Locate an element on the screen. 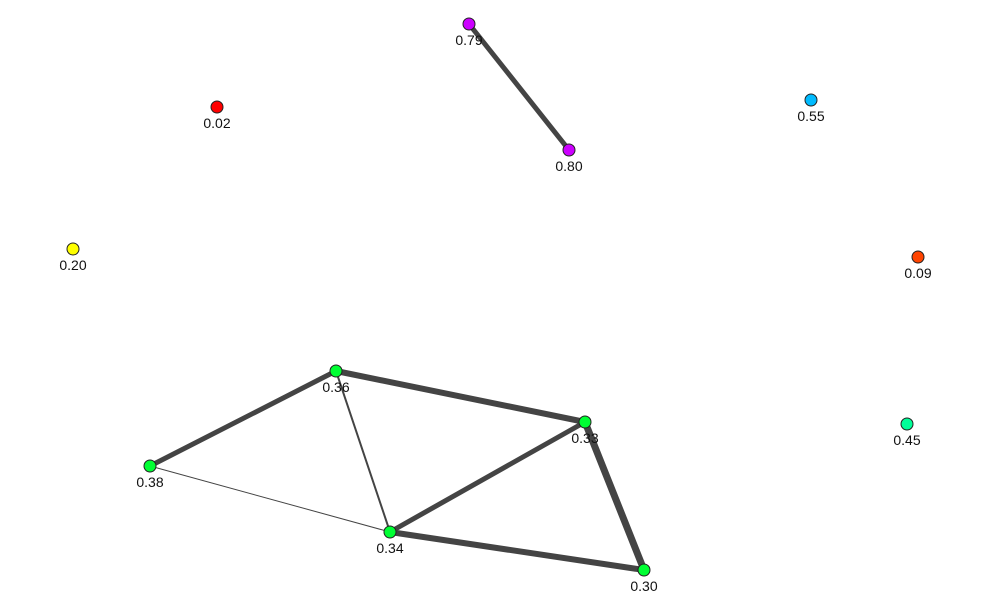  node-n055: 0.55 is located at coordinates (811, 108).